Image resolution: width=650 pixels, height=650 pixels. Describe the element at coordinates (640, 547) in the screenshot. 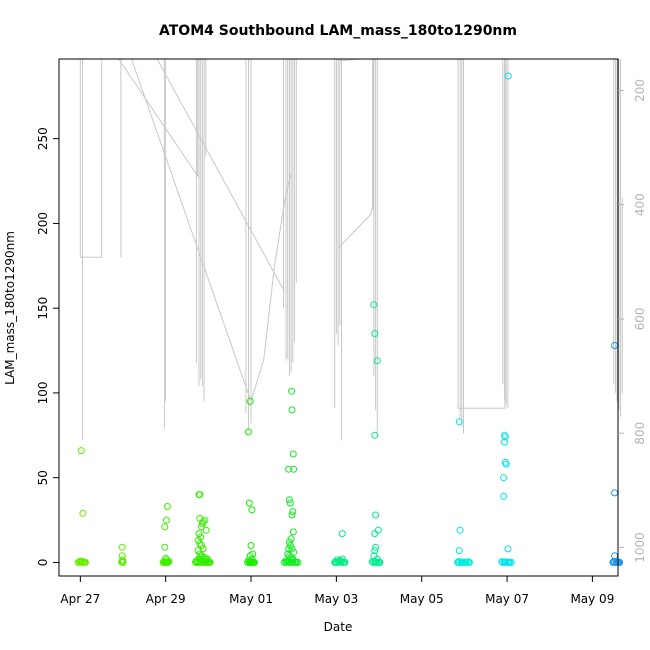

I see `right-y-tick-label: 1000` at that location.